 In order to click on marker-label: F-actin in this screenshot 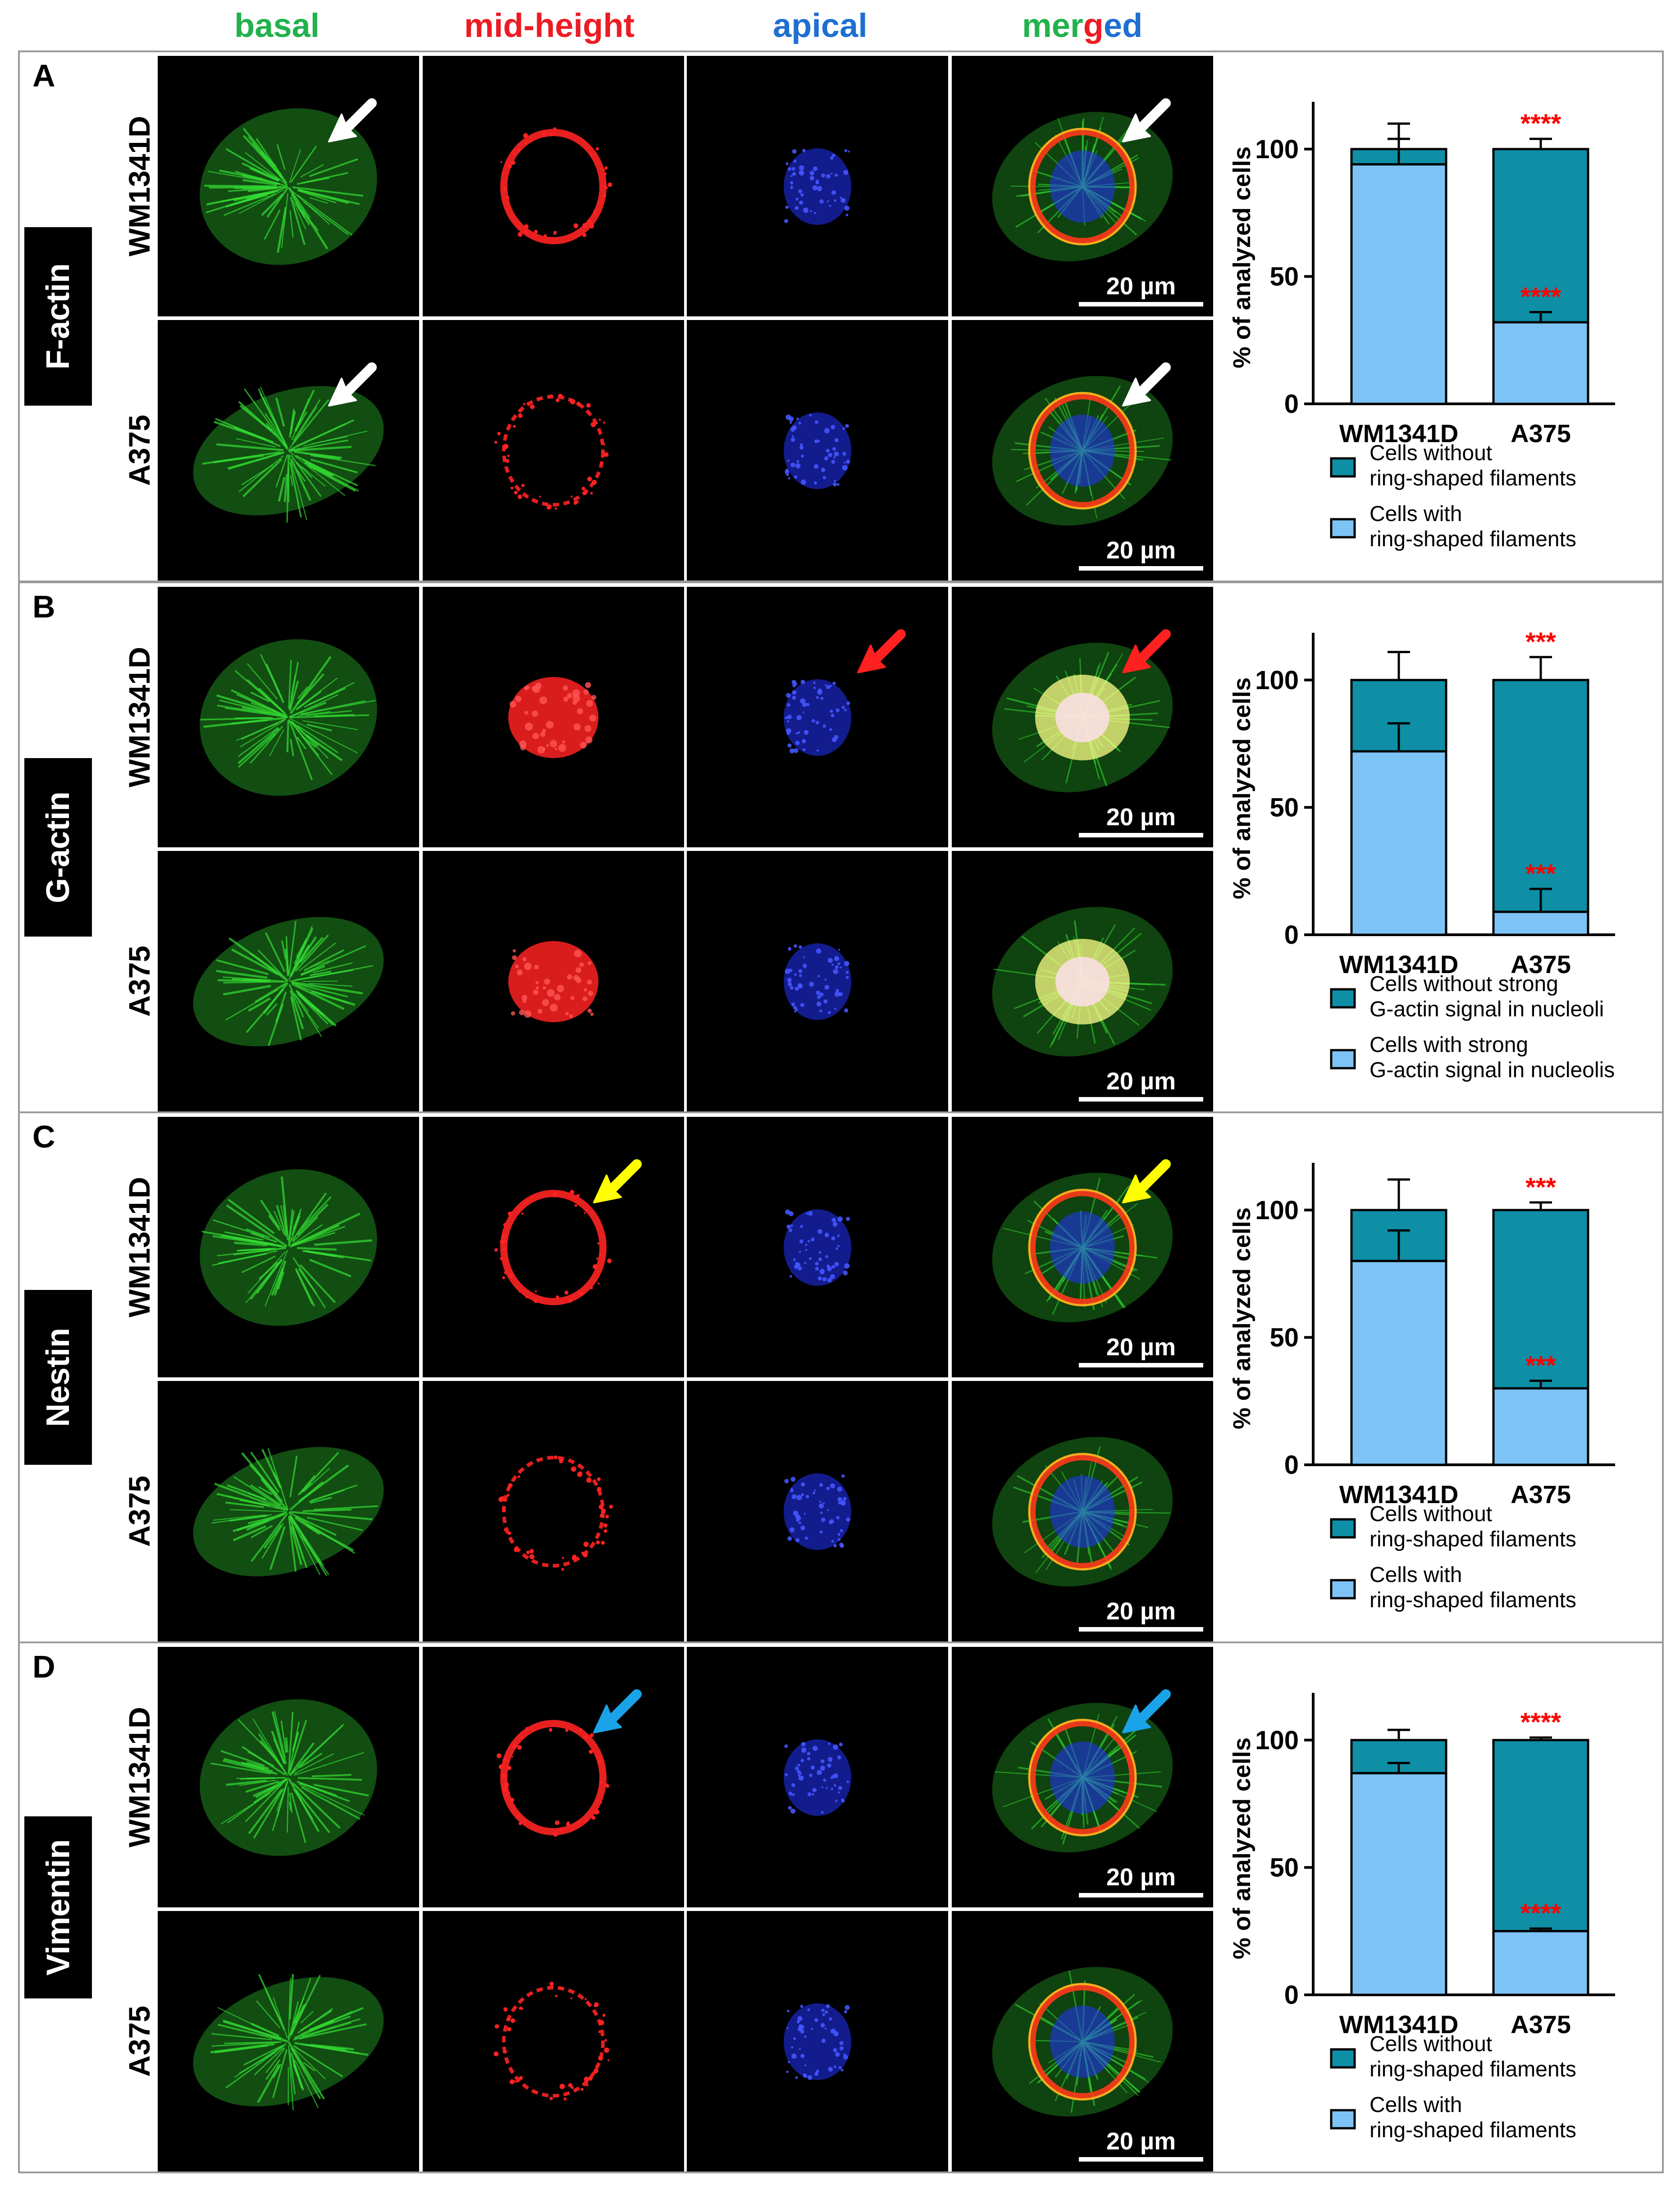, I will do `click(58, 317)`.